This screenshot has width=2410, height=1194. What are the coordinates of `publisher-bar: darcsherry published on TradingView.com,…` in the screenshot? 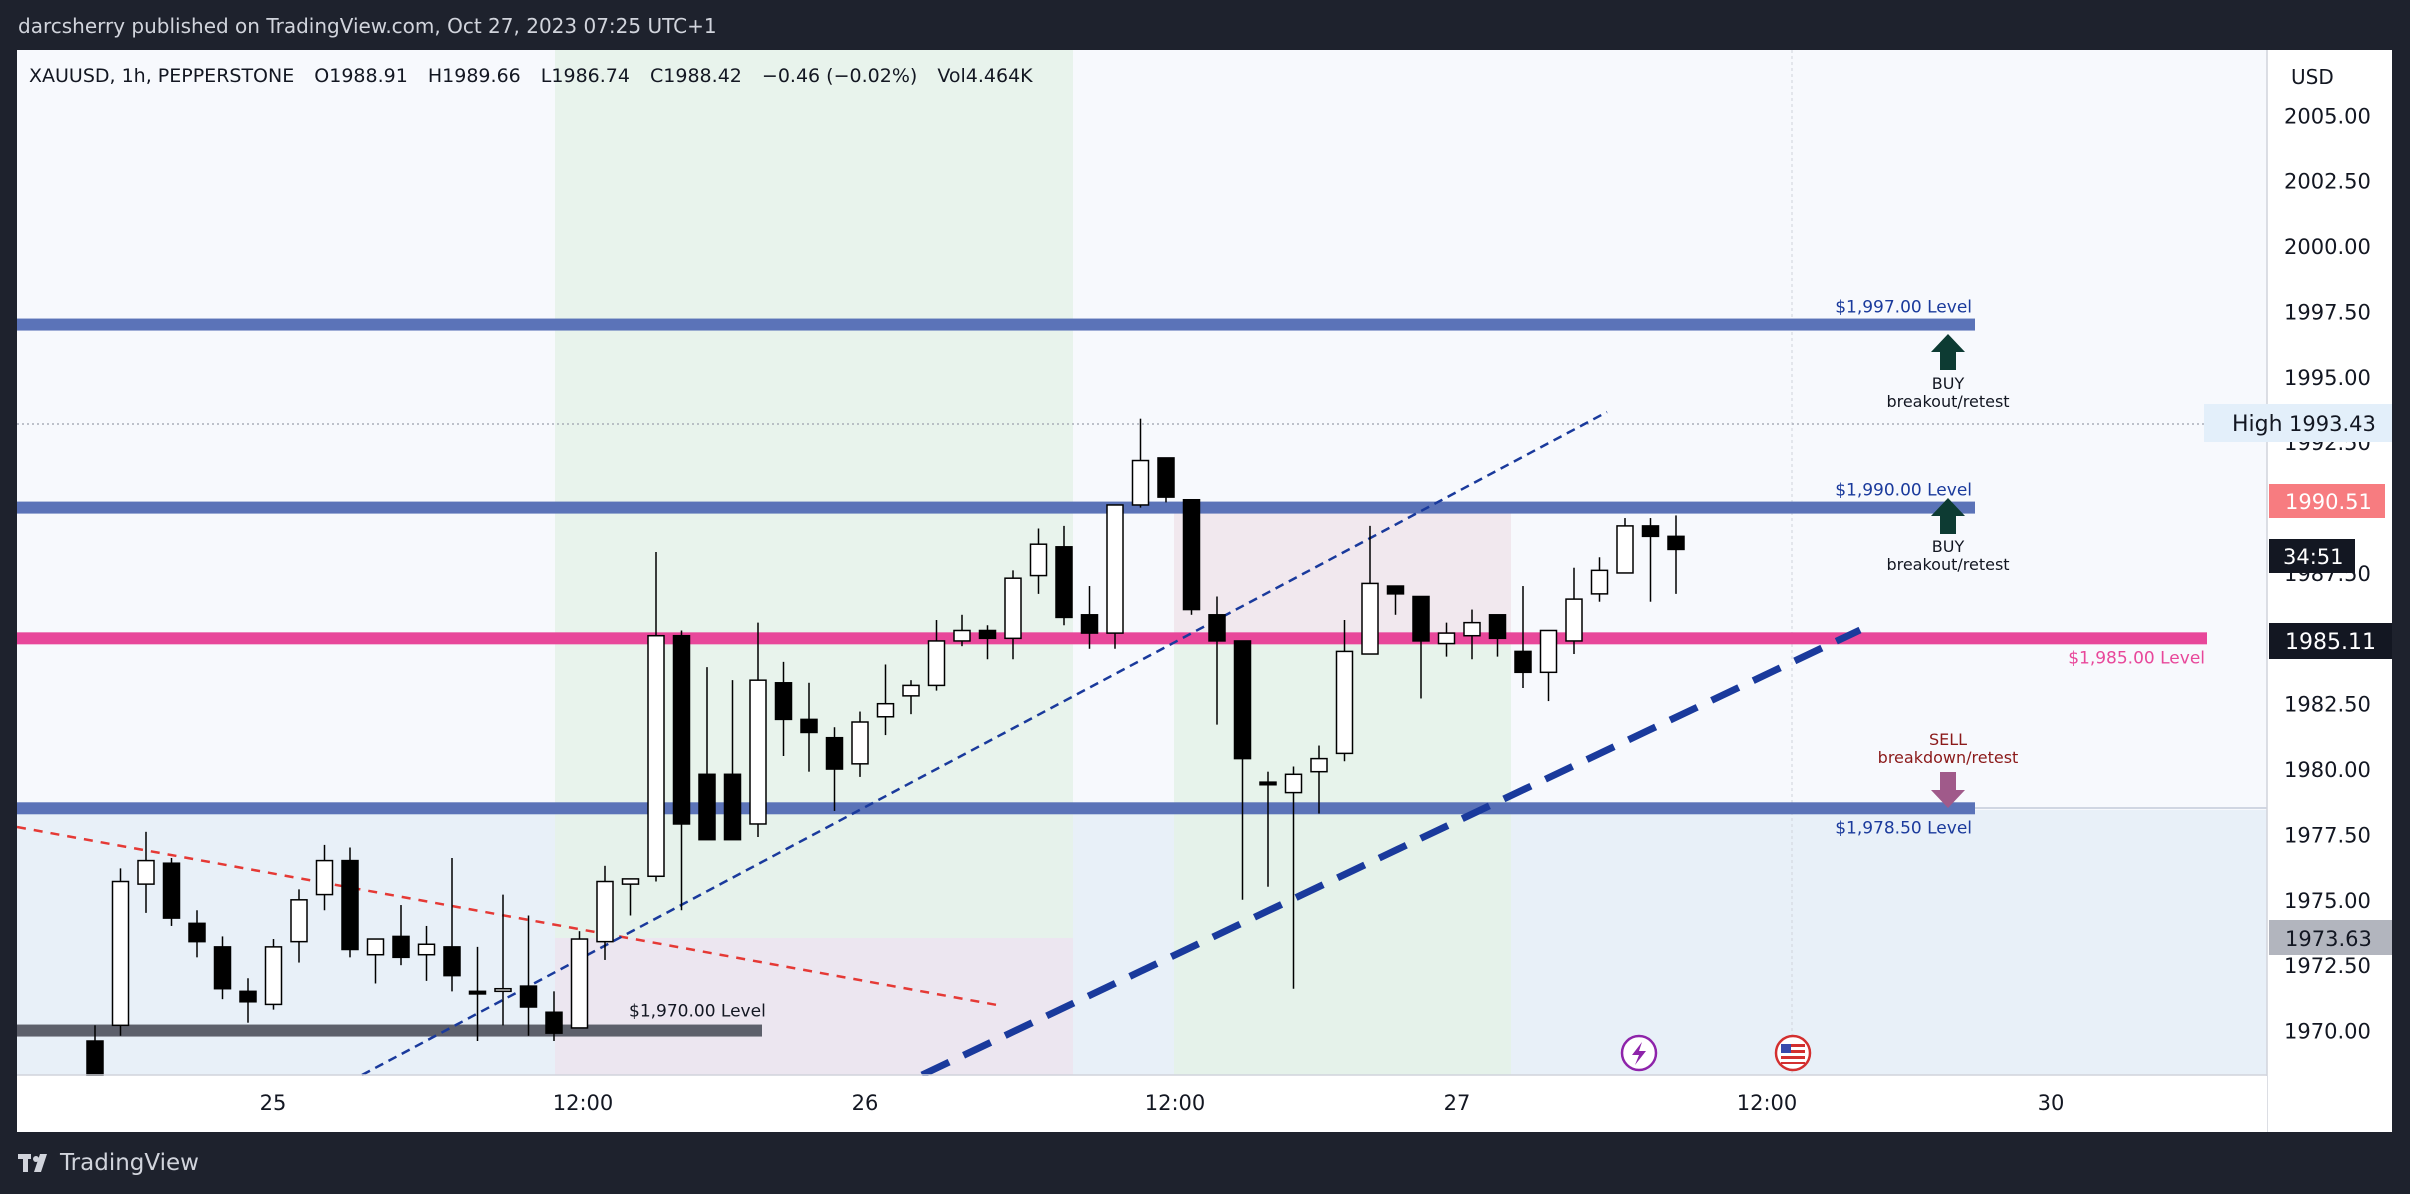 It's located at (1205, 25).